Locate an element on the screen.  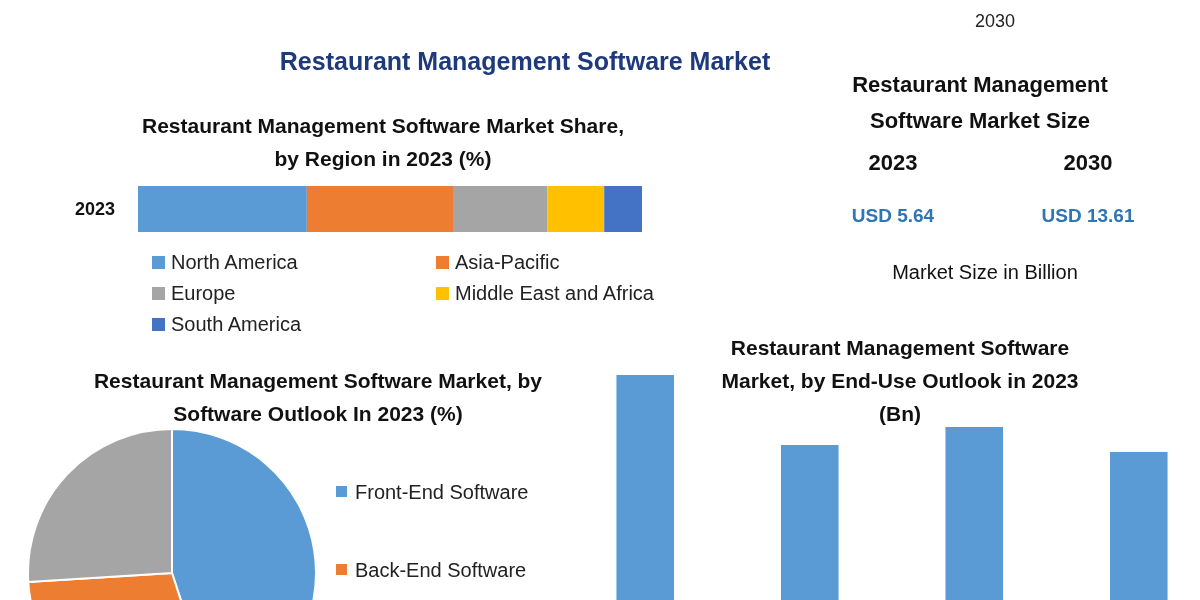
legend-label: Asia-Pacific is located at coordinates (507, 262).